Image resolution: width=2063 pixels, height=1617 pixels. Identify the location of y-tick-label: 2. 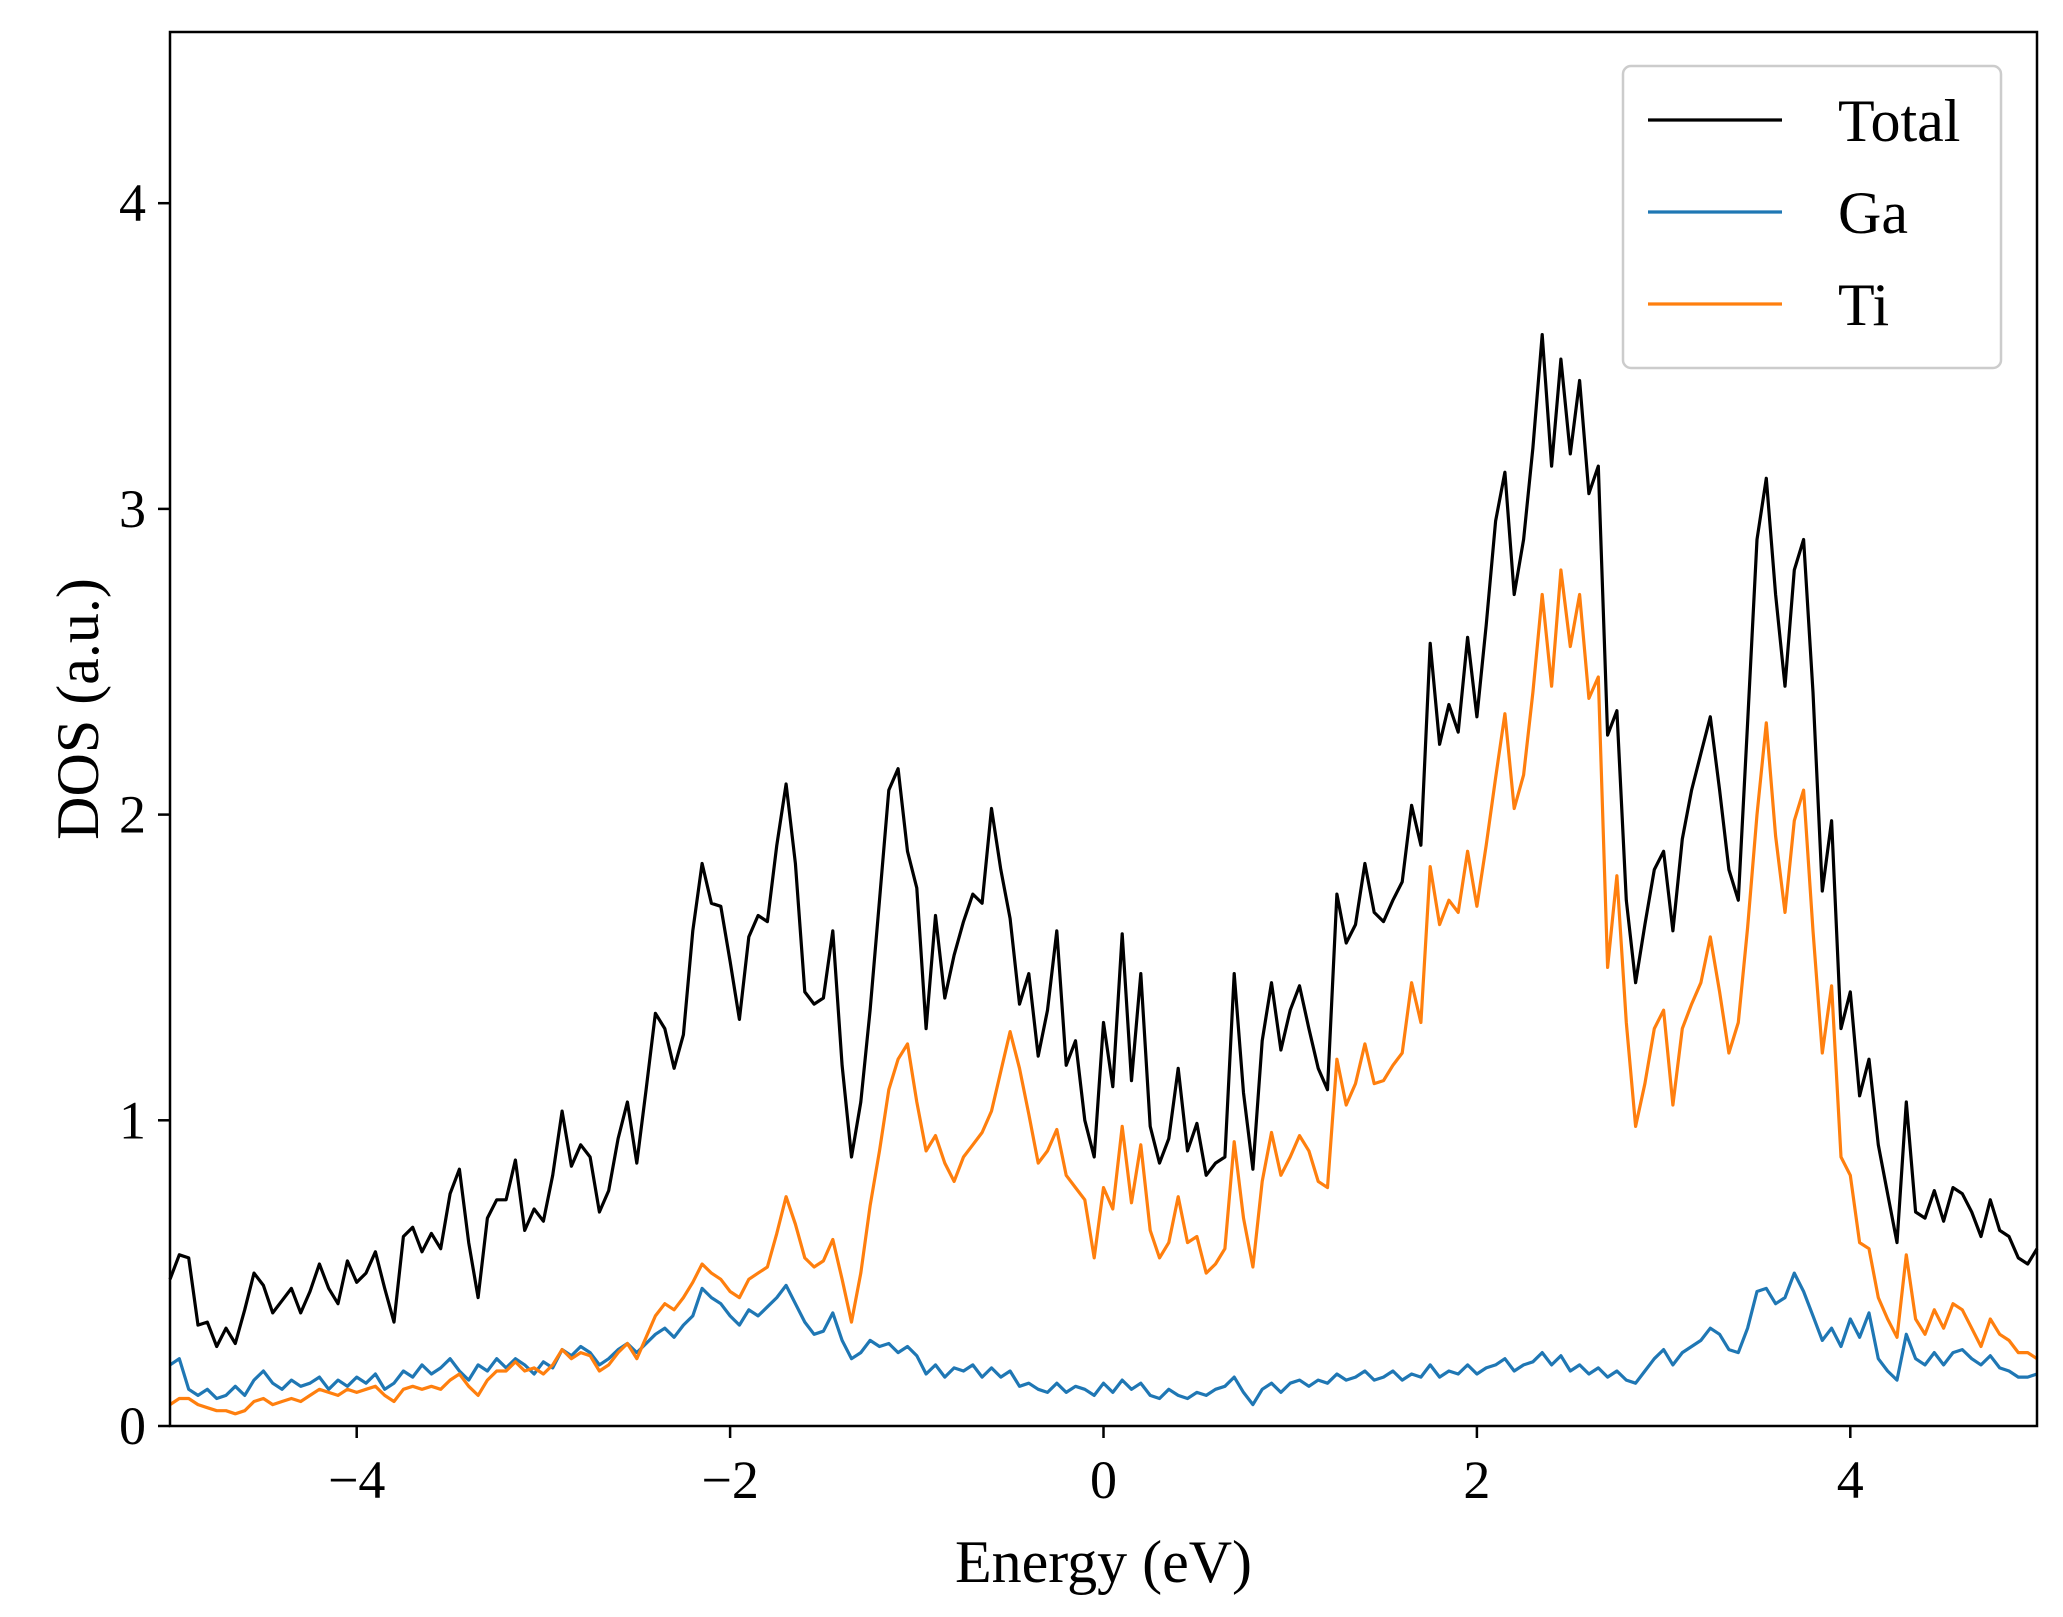
(132, 815).